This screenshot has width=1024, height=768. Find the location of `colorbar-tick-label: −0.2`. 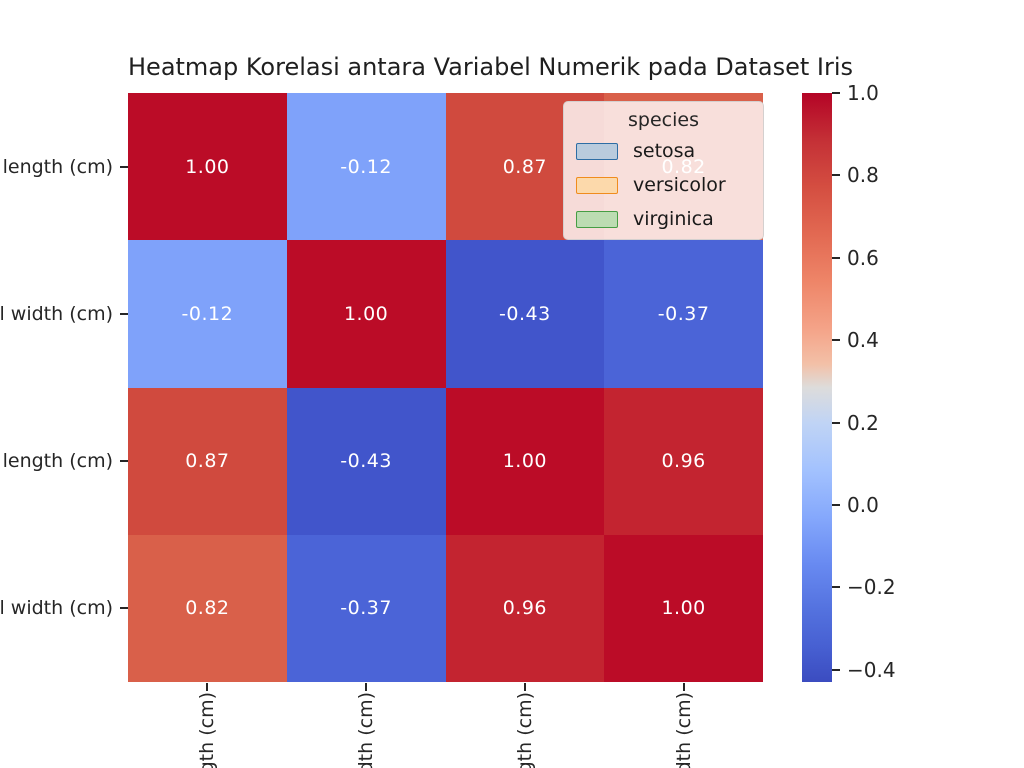

colorbar-tick-label: −0.2 is located at coordinates (871, 587).